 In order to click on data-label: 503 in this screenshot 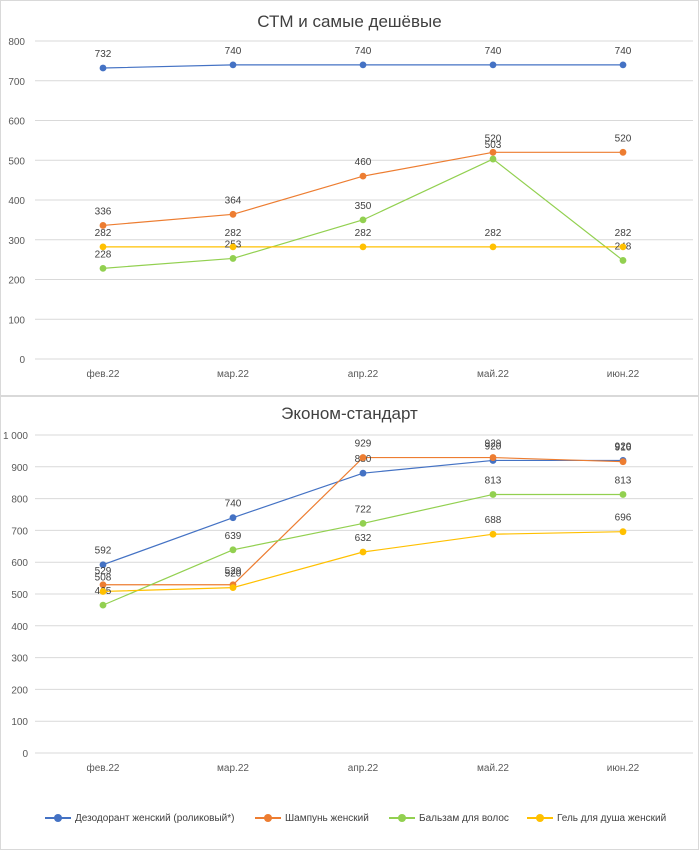, I will do `click(493, 145)`.